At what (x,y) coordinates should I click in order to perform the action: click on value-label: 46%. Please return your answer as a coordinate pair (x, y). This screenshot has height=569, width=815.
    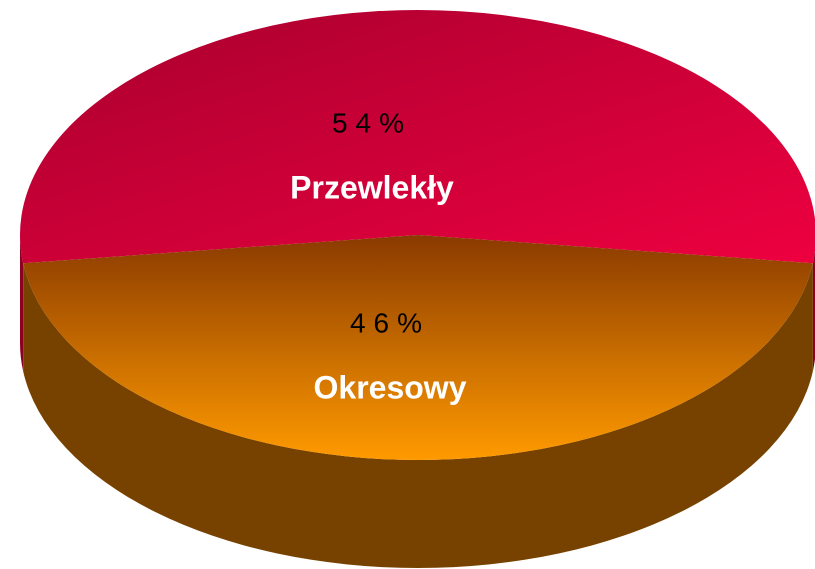
    Looking at the image, I should click on (390, 322).